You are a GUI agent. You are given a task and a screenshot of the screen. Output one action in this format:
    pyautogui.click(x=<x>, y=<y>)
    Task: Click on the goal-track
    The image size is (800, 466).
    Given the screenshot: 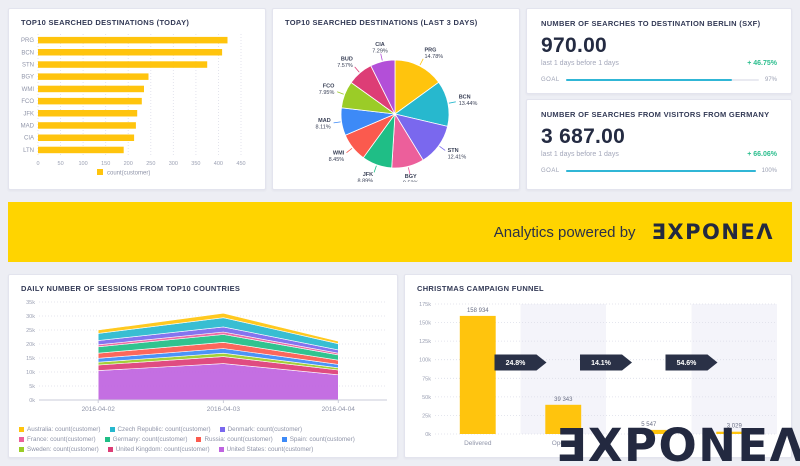 What is the action you would take?
    pyautogui.click(x=662, y=80)
    